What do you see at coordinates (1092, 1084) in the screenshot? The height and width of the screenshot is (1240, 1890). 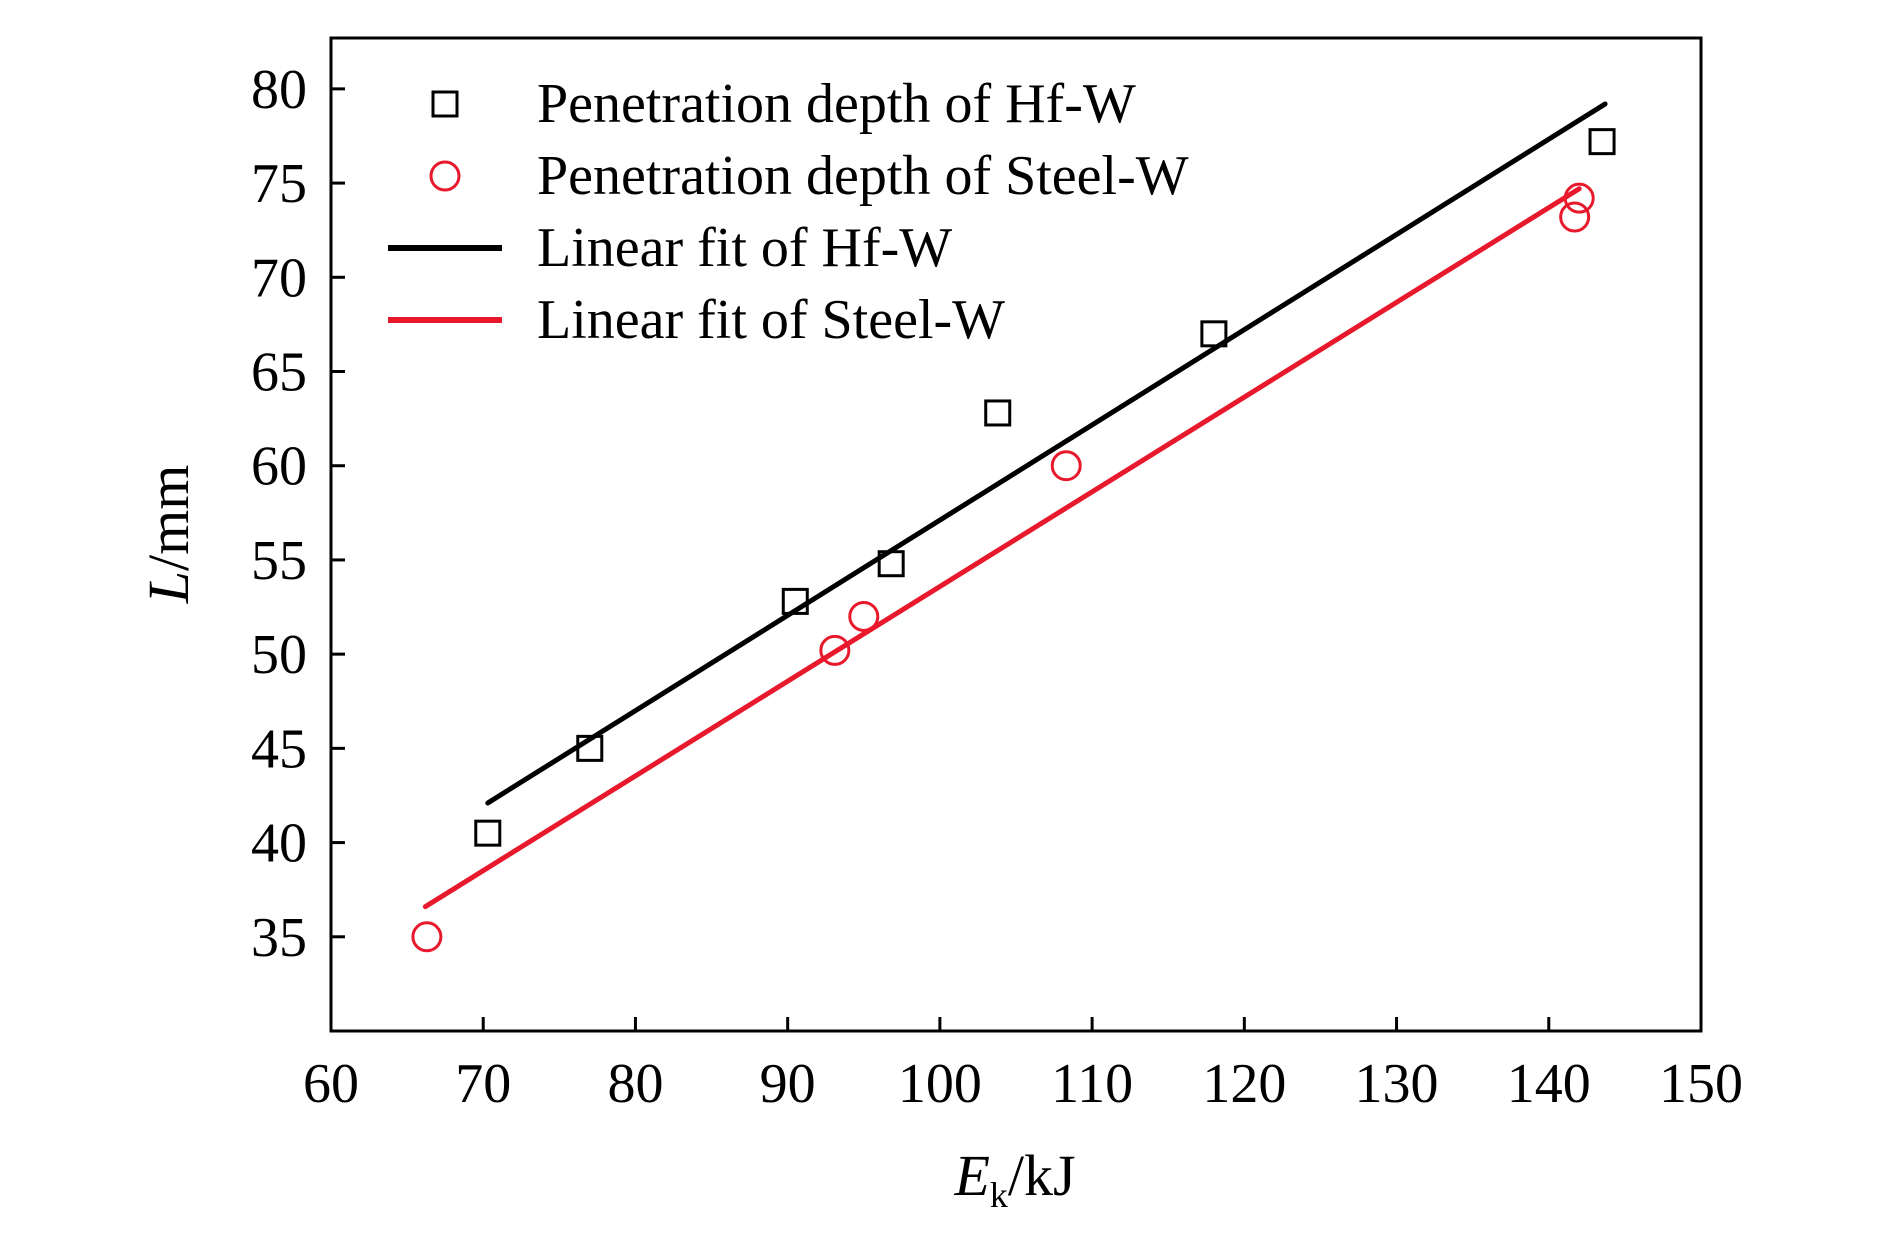 I see `x-tick-label: 110` at bounding box center [1092, 1084].